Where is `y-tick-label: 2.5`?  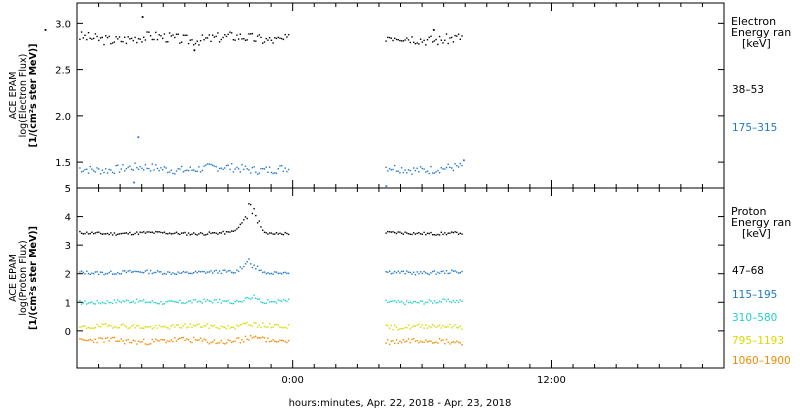 y-tick-label: 2.5 is located at coordinates (63, 71).